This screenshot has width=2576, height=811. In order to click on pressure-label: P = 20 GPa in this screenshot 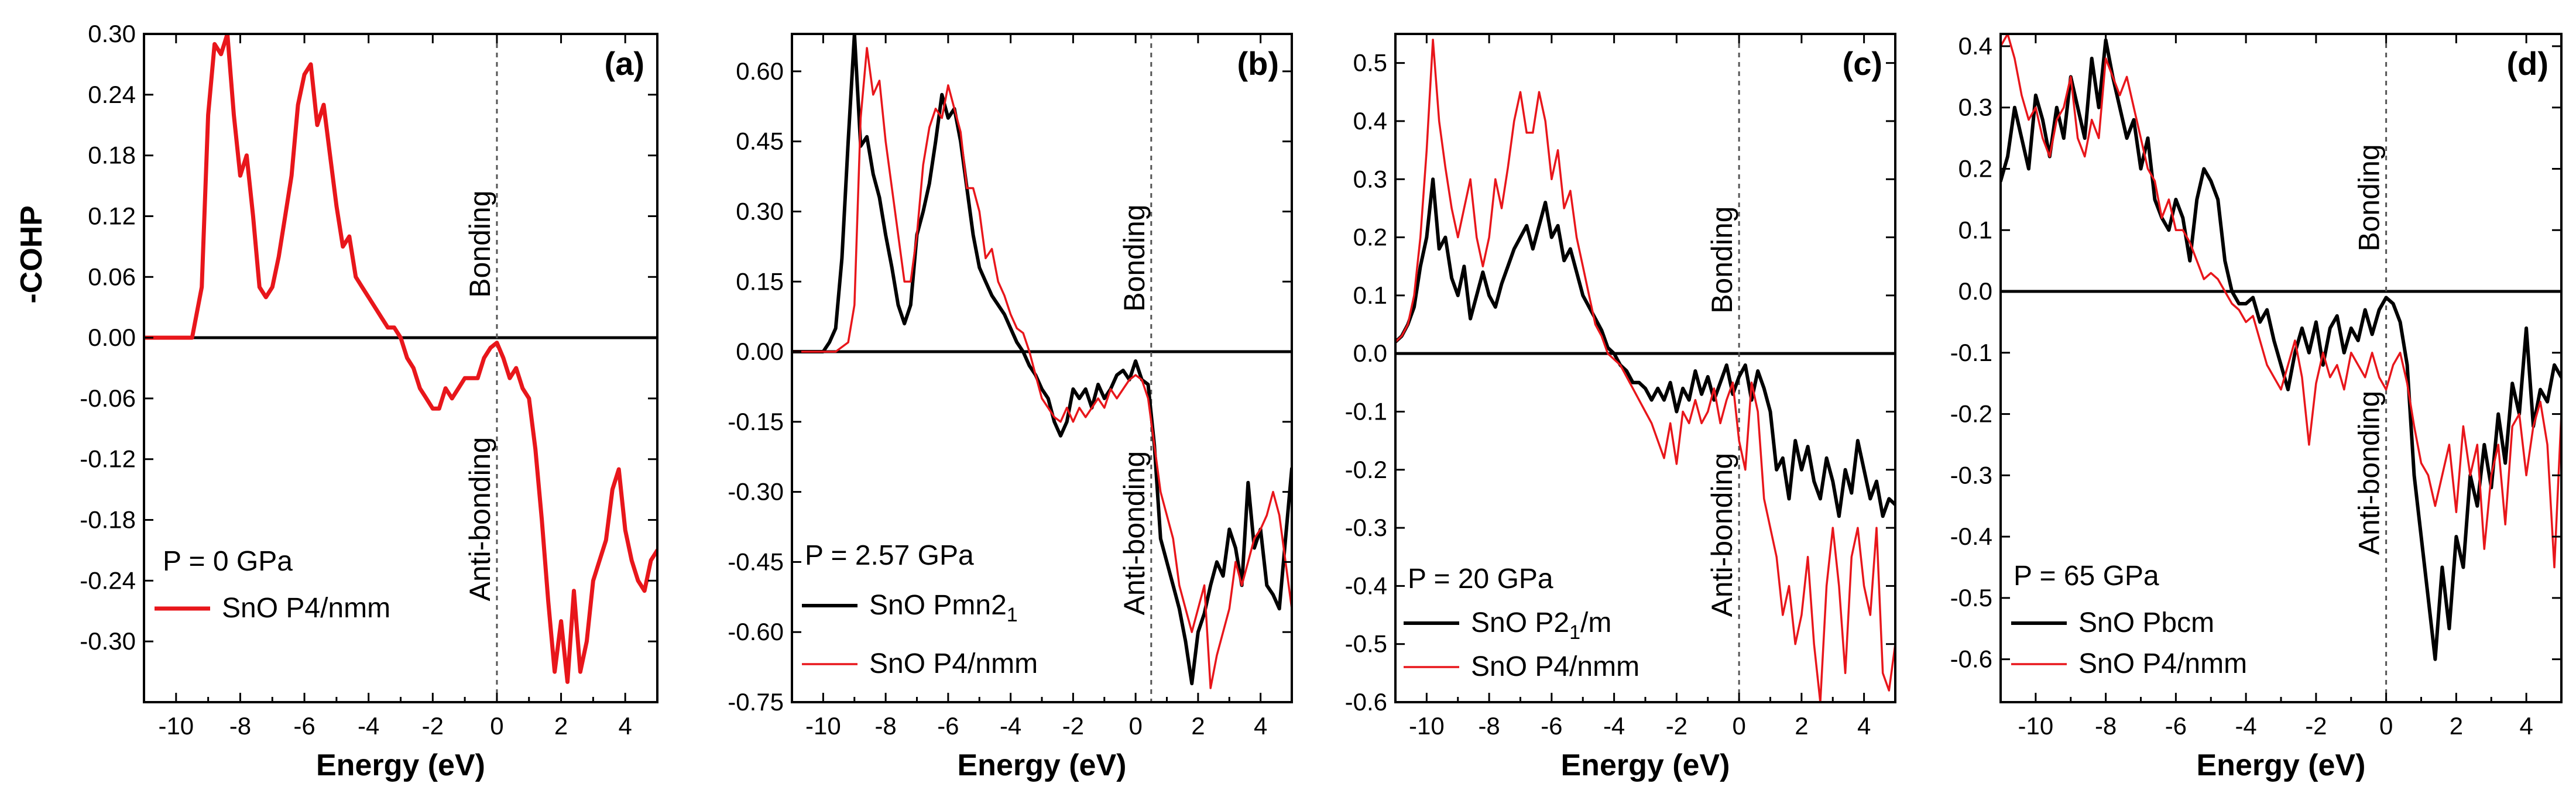, I will do `click(1480, 579)`.